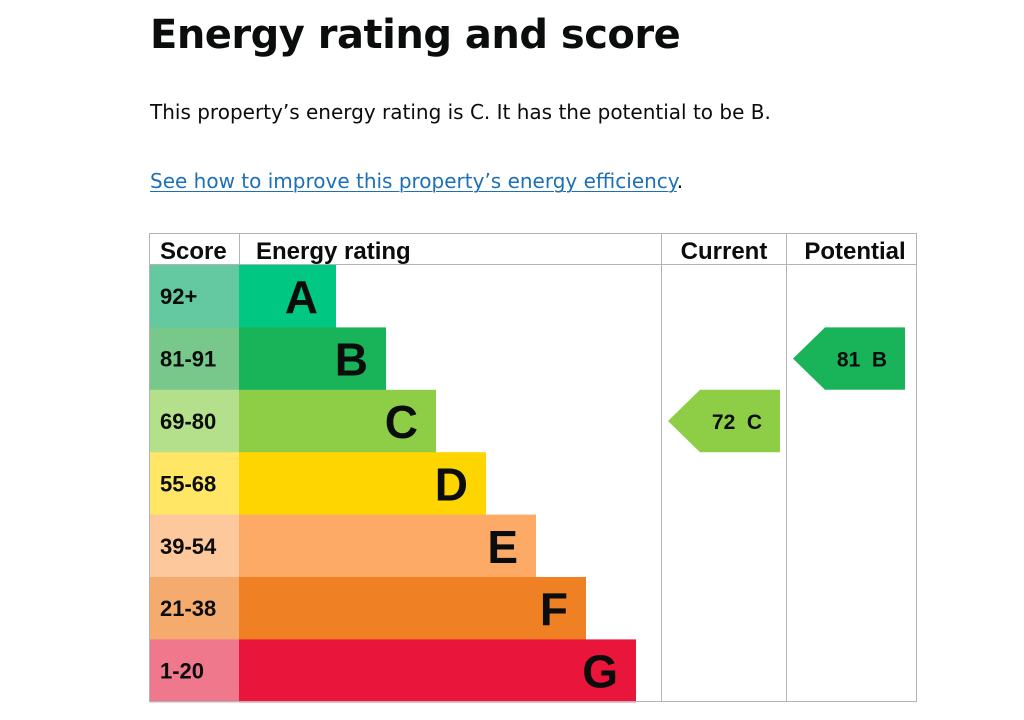  What do you see at coordinates (188, 421) in the screenshot?
I see `score-label-c: 69-80` at bounding box center [188, 421].